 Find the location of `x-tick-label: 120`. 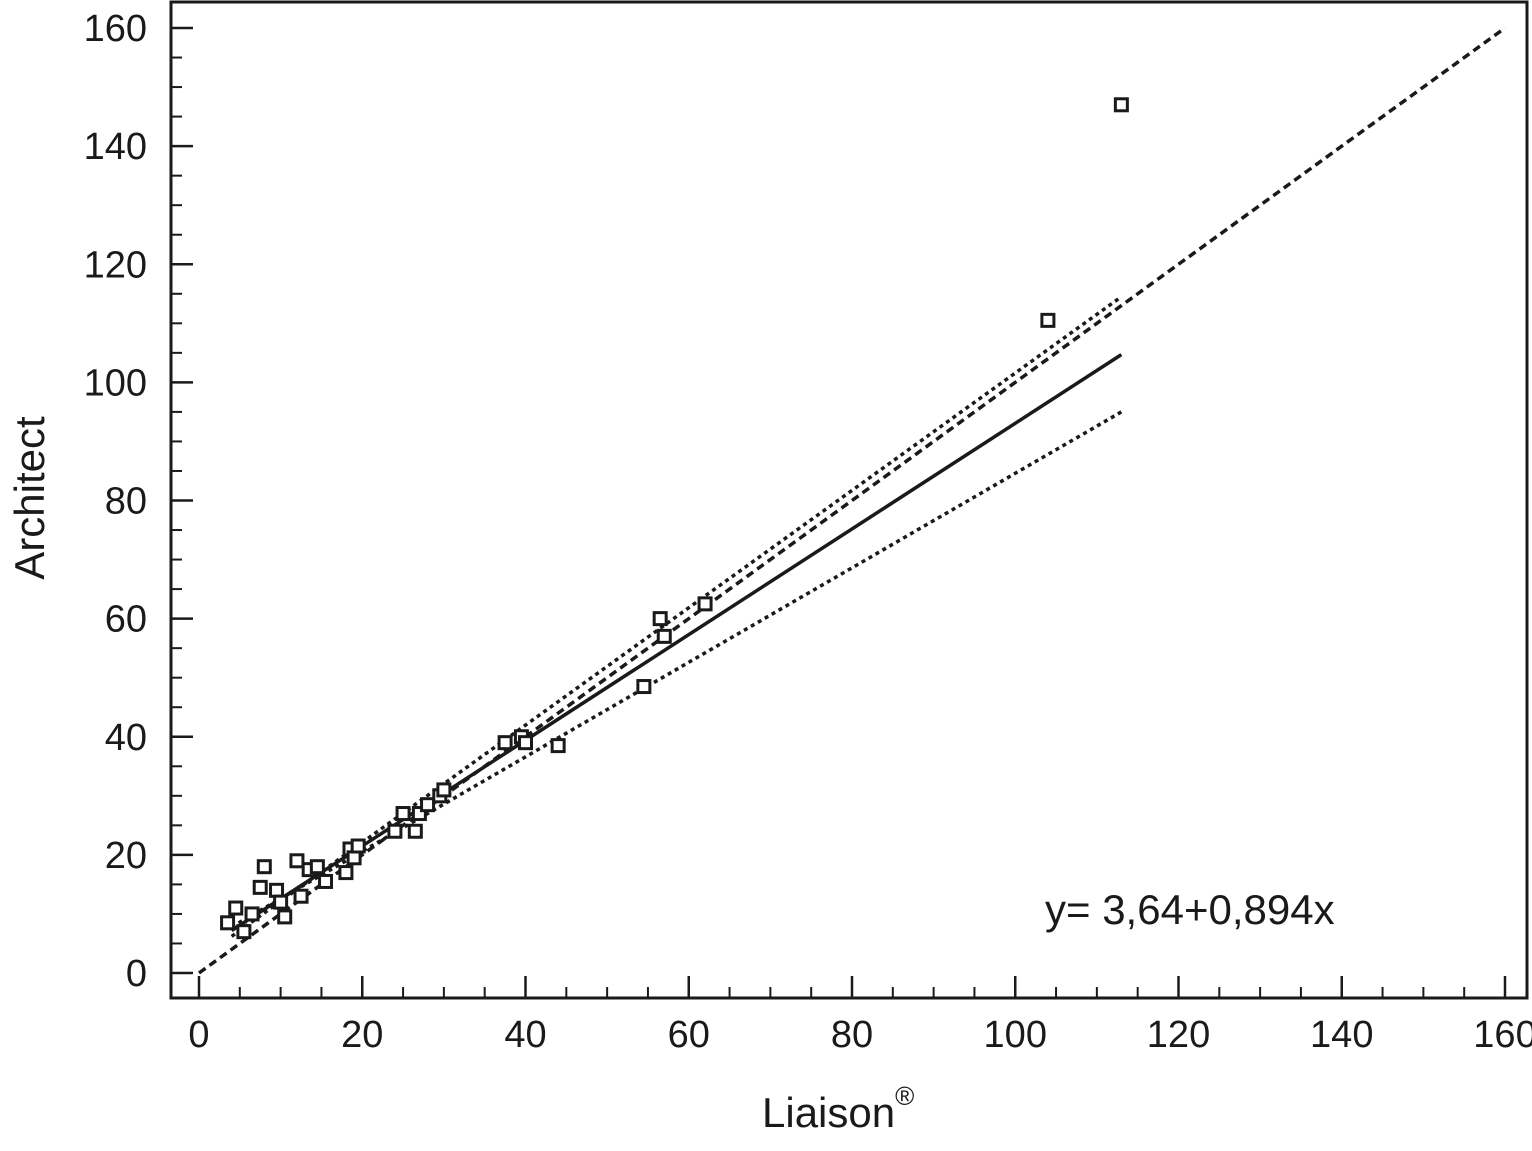

x-tick-label: 120 is located at coordinates (1178, 1035).